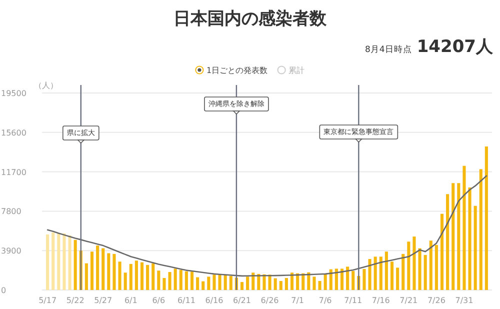 This screenshot has height=309, width=500. What do you see at coordinates (251, 19) in the screenshot?
I see `chart-title: 日本国内の感染者数` at bounding box center [251, 19].